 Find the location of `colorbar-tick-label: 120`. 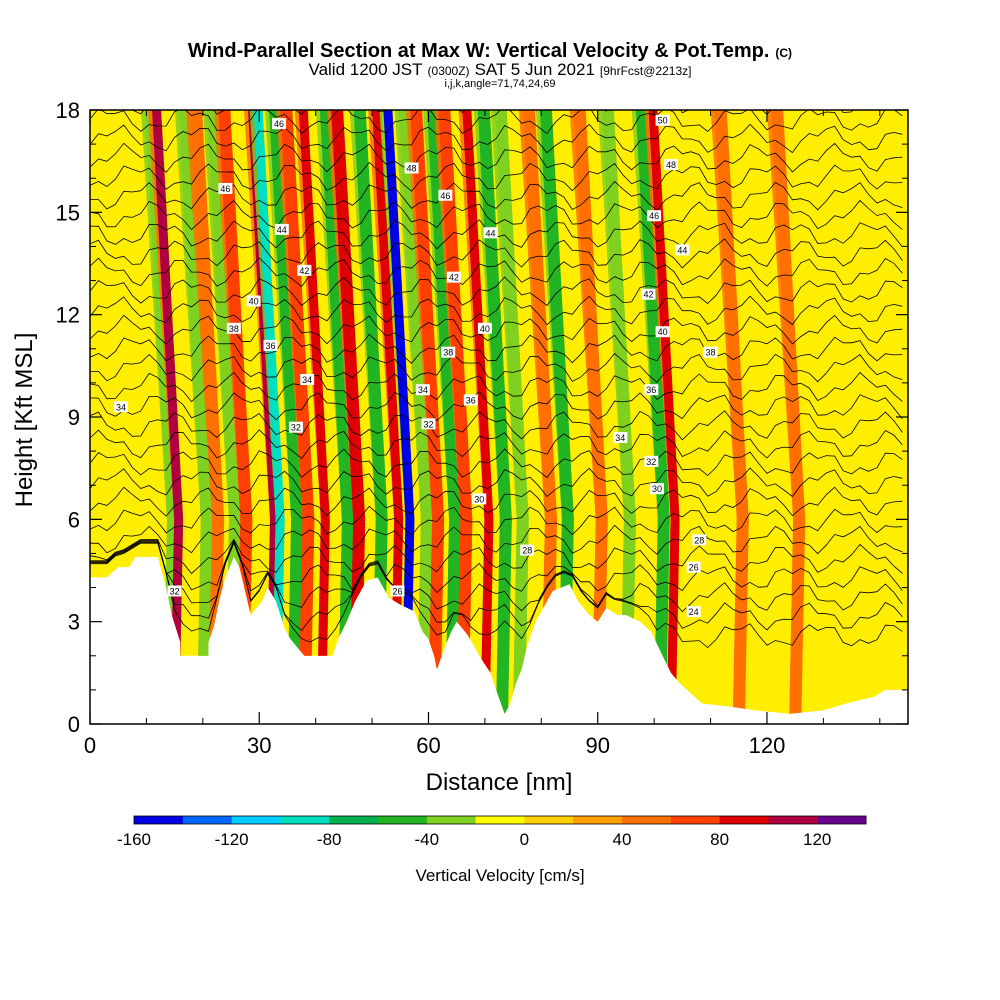

colorbar-tick-label: 120 is located at coordinates (817, 839).